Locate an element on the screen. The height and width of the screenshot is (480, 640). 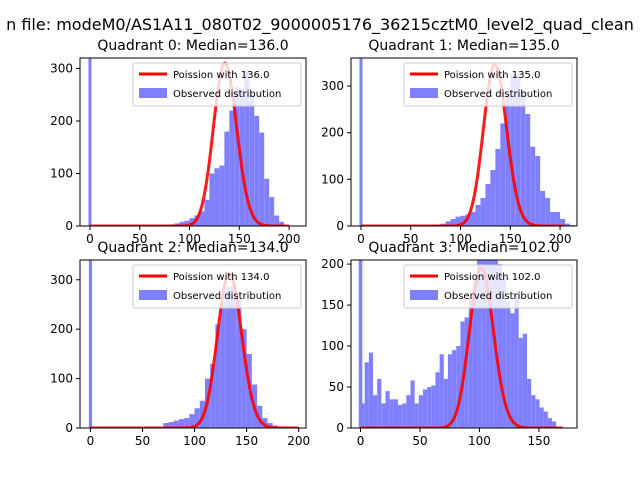
x-tick-label: 150 is located at coordinates (538, 441).